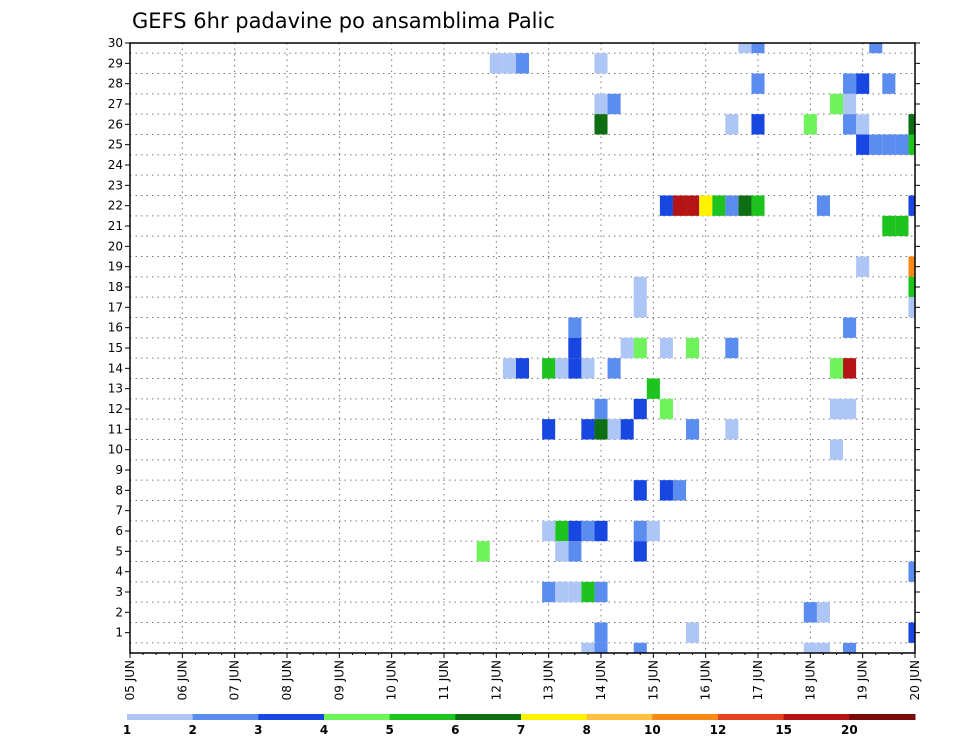 The image size is (960, 742). Describe the element at coordinates (130, 680) in the screenshot. I see `x-tick-label: 05 JUN` at that location.